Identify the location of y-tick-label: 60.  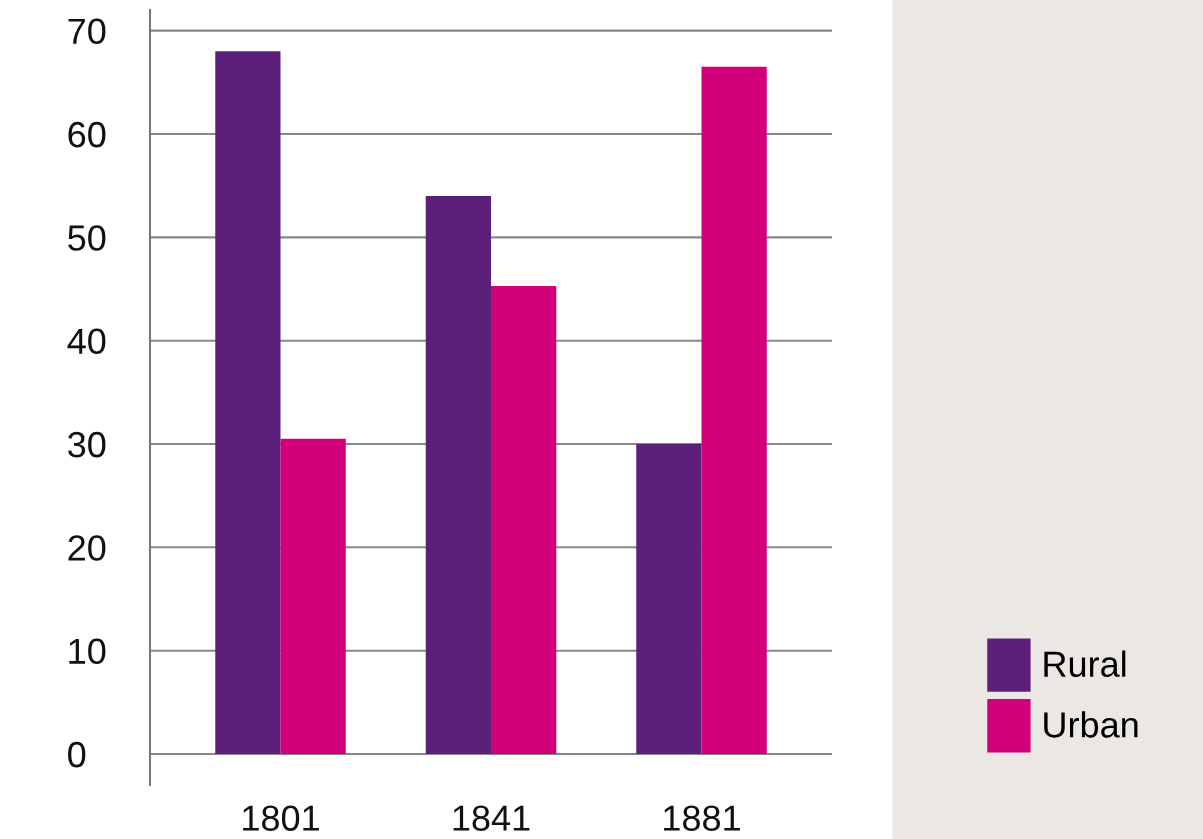
(87, 134).